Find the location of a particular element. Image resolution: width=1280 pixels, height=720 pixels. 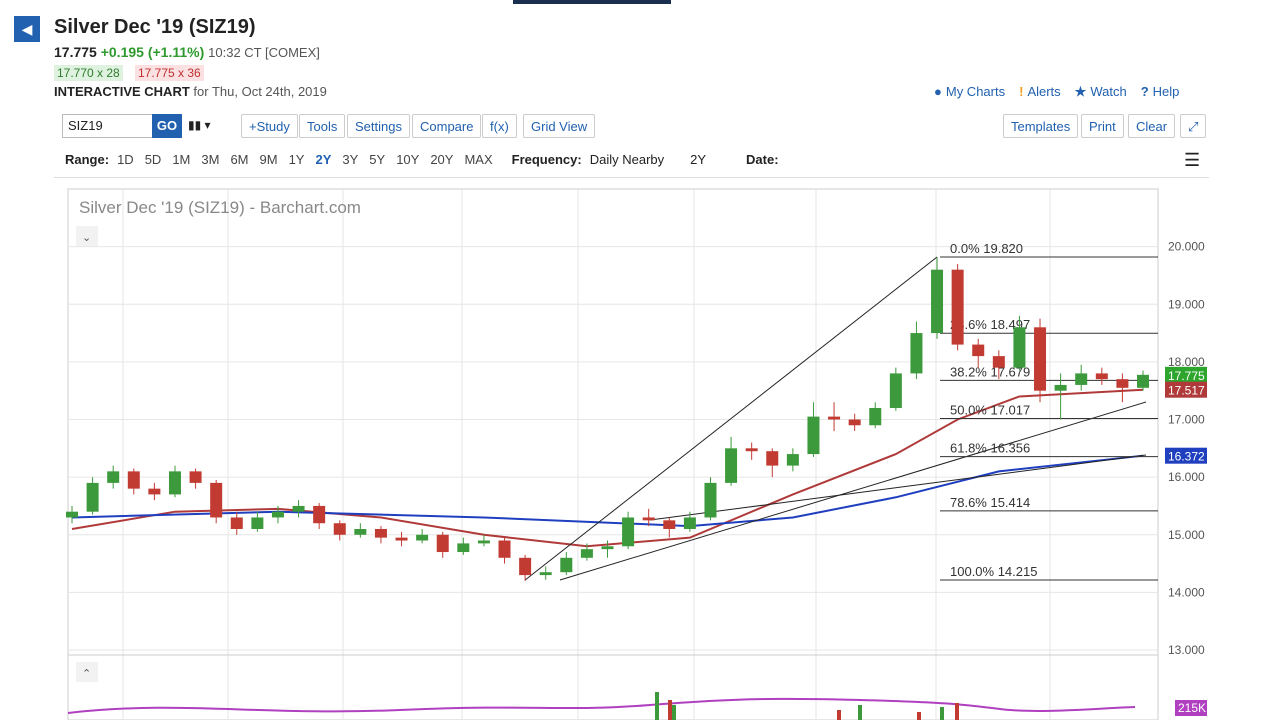

volume-tag-label: 215K is located at coordinates (1192, 708).